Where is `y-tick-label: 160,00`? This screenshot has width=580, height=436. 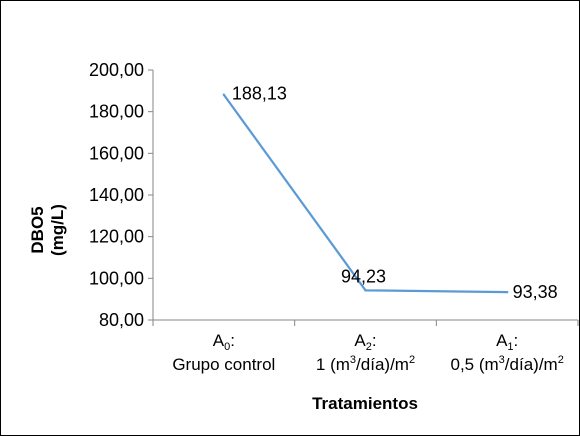 y-tick-label: 160,00 is located at coordinates (116, 153).